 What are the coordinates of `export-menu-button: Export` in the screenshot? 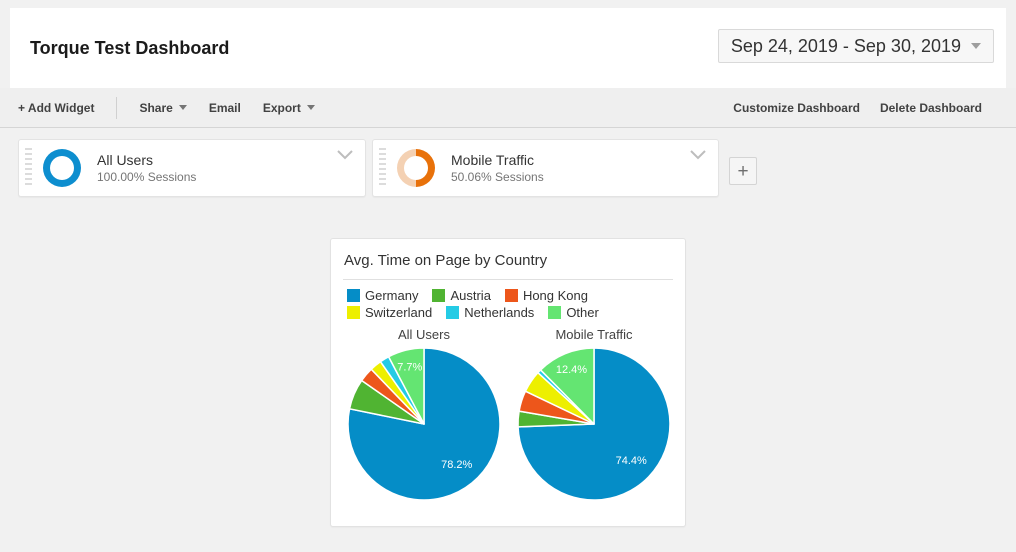 It's located at (289, 108).